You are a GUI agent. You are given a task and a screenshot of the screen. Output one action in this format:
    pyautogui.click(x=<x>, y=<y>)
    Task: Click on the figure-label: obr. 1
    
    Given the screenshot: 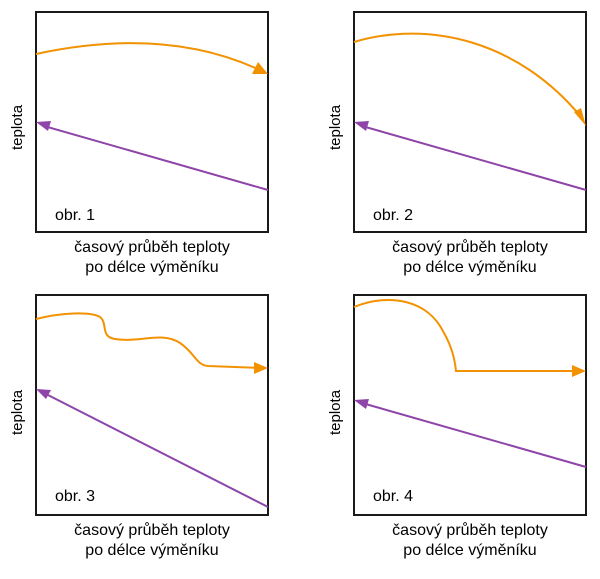 What is the action you would take?
    pyautogui.click(x=75, y=215)
    